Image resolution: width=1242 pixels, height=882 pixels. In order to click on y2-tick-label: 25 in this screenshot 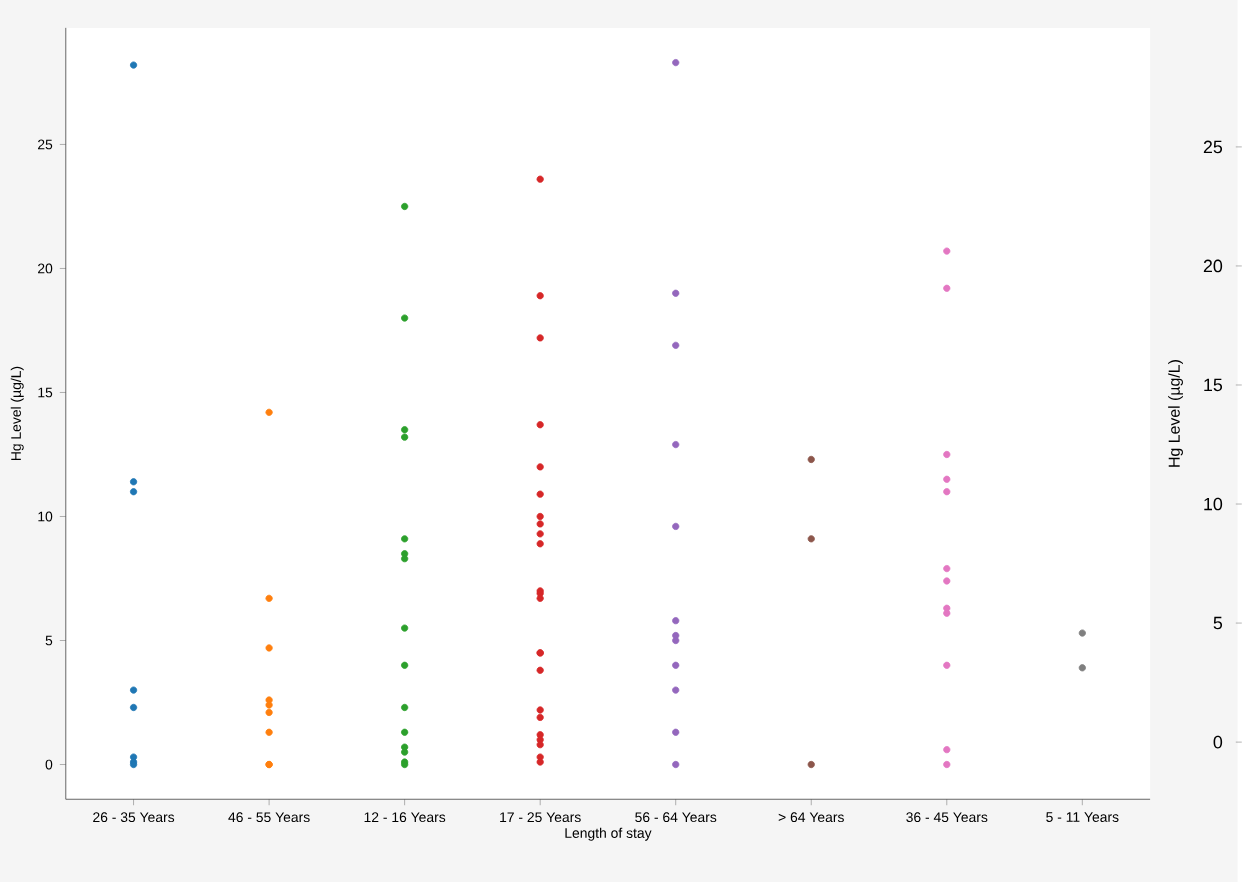, I will do `click(1213, 146)`.